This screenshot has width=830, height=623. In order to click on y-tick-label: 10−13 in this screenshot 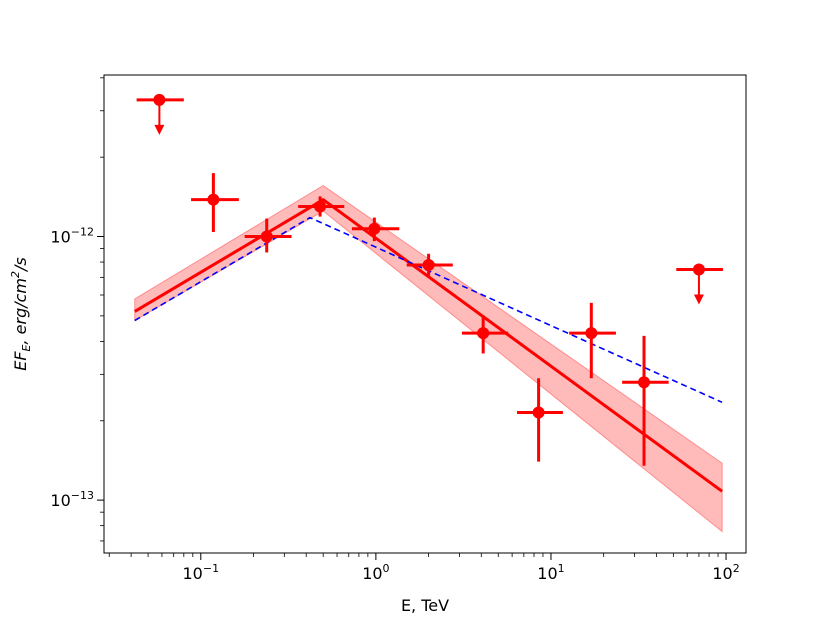, I will do `click(72, 499)`.